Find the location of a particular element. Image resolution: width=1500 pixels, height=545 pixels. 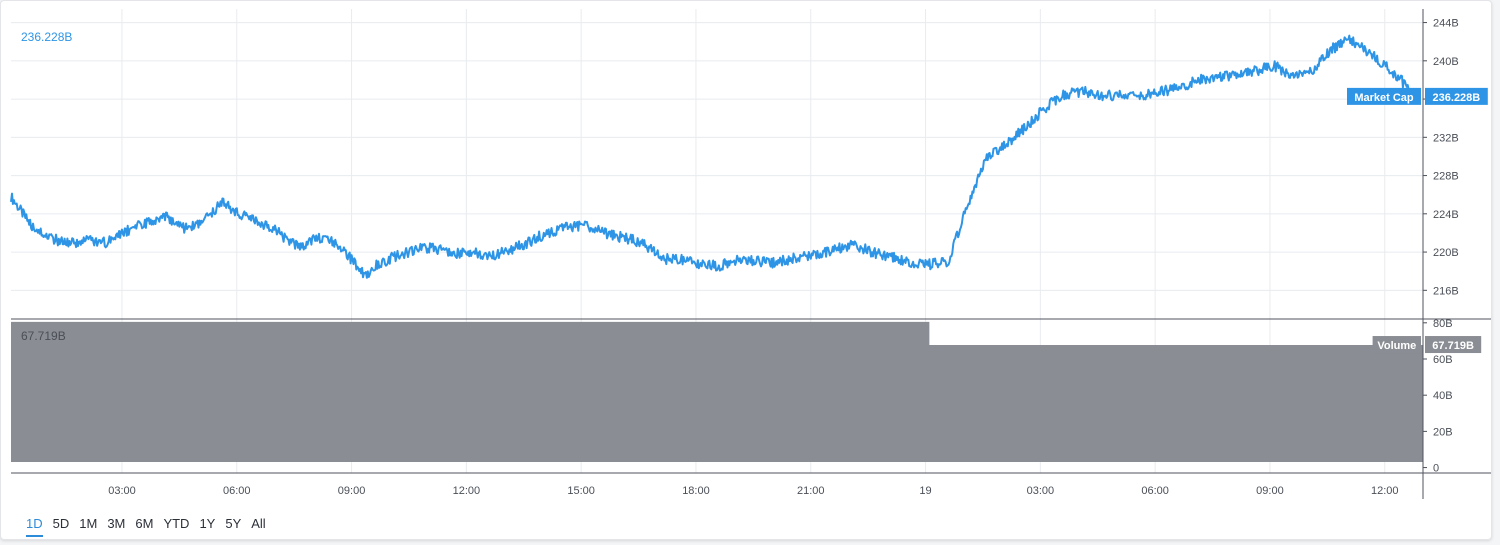

time-range-selector: 1D 5D 1M 3M 6M YTD 1Y 5Y All is located at coordinates (146, 524).